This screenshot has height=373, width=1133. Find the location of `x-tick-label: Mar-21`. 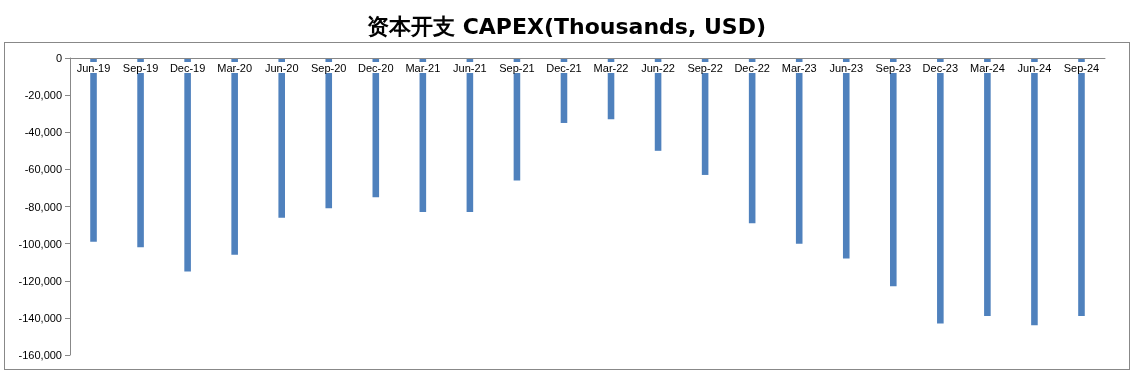

x-tick-label: Mar-21 is located at coordinates (423, 67).